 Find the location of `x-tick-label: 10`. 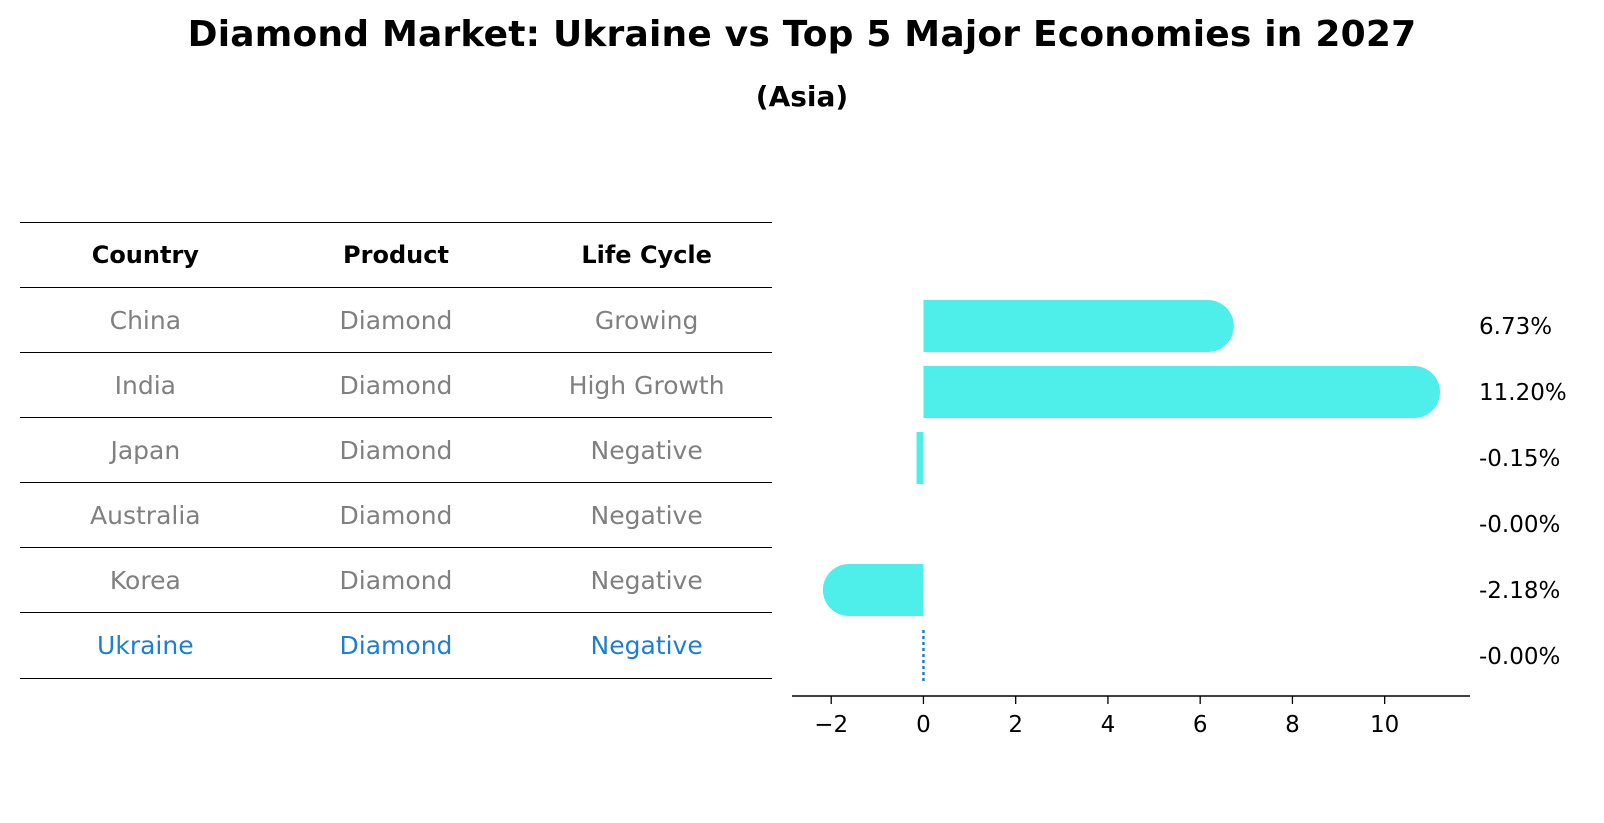

x-tick-label: 10 is located at coordinates (1384, 725).